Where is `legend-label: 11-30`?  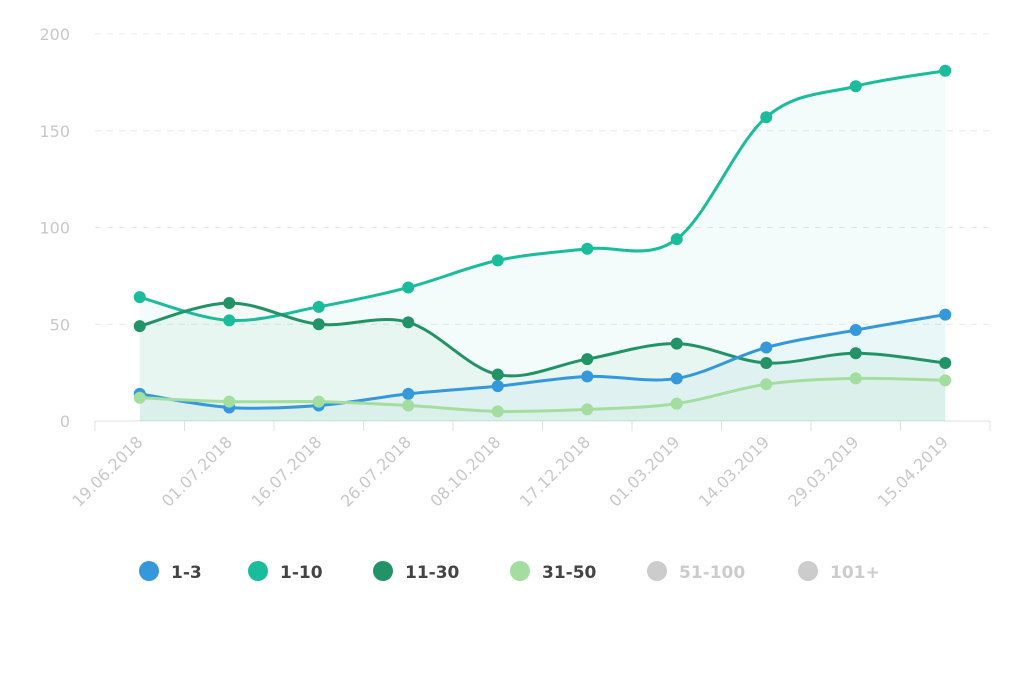
legend-label: 11-30 is located at coordinates (432, 573).